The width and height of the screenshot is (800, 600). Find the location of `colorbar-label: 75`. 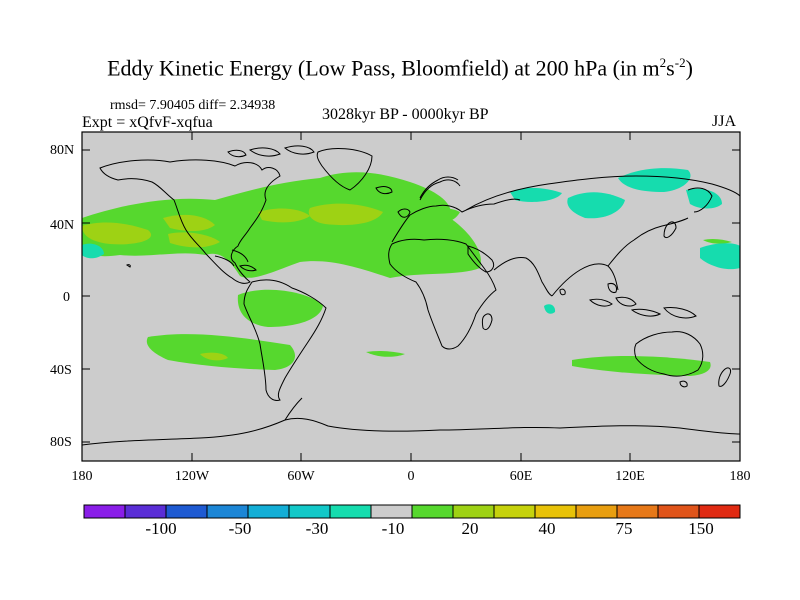

colorbar-label: 75 is located at coordinates (624, 528).